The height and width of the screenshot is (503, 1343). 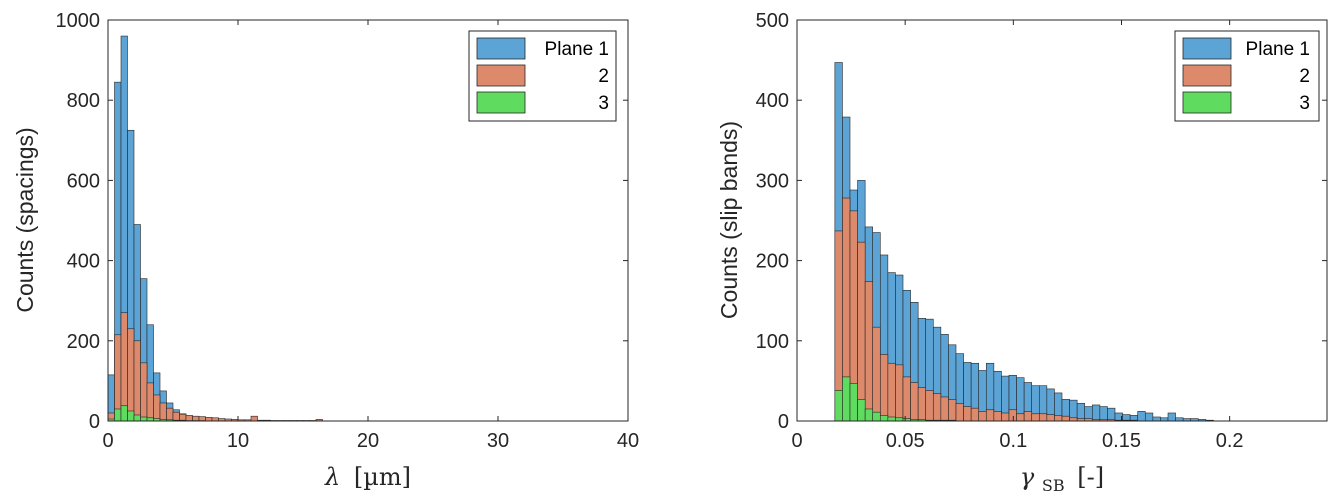 I want to click on left-x-unit: [µm], so click(x=382, y=477).